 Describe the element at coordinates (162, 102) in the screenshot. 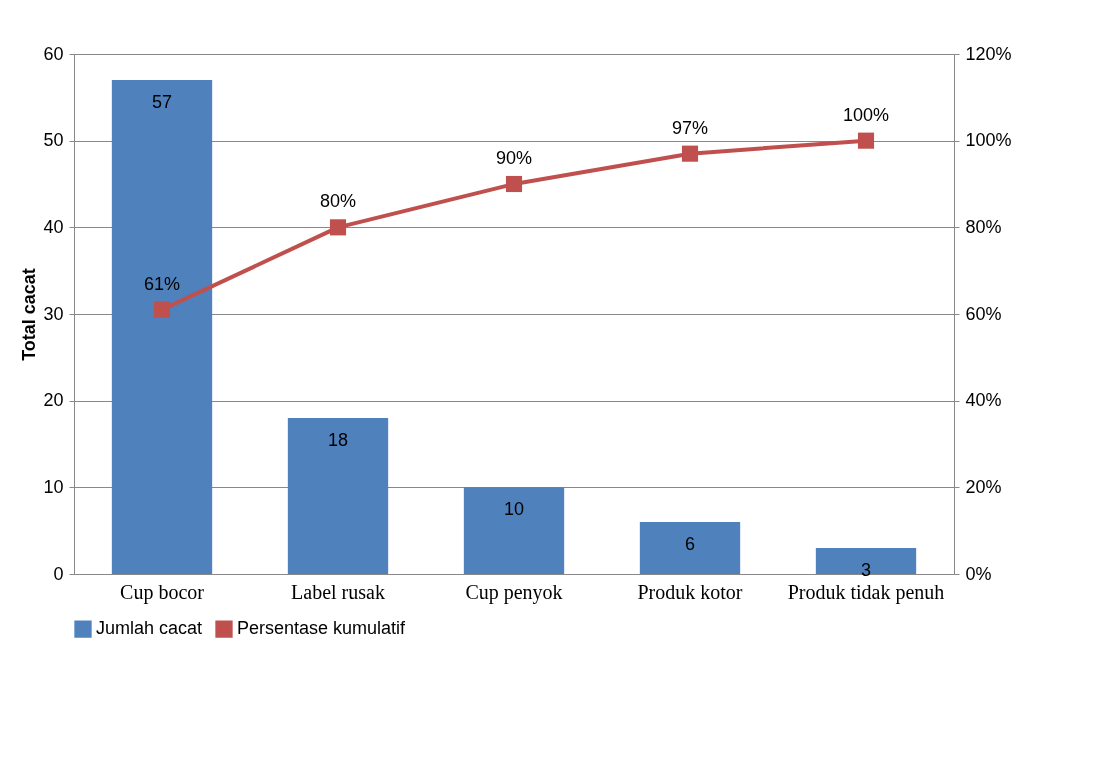

I see `data-label: 57` at that location.